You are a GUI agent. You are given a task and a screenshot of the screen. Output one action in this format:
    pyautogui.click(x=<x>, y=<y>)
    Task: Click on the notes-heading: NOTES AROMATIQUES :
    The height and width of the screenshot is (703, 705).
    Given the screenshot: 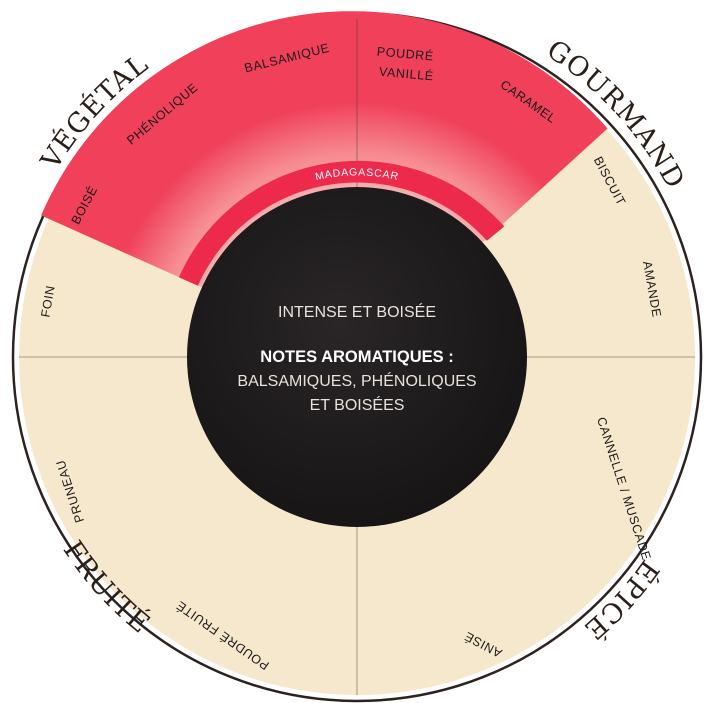 What is the action you would take?
    pyautogui.click(x=356, y=357)
    